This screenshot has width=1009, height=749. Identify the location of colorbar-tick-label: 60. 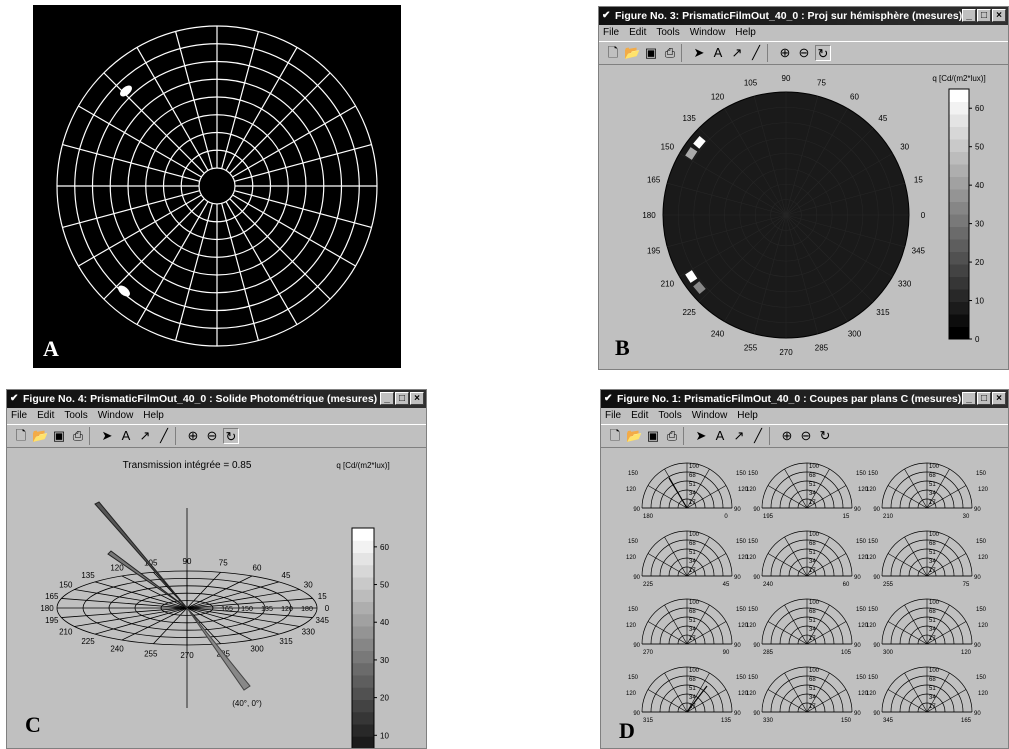
(384, 547).